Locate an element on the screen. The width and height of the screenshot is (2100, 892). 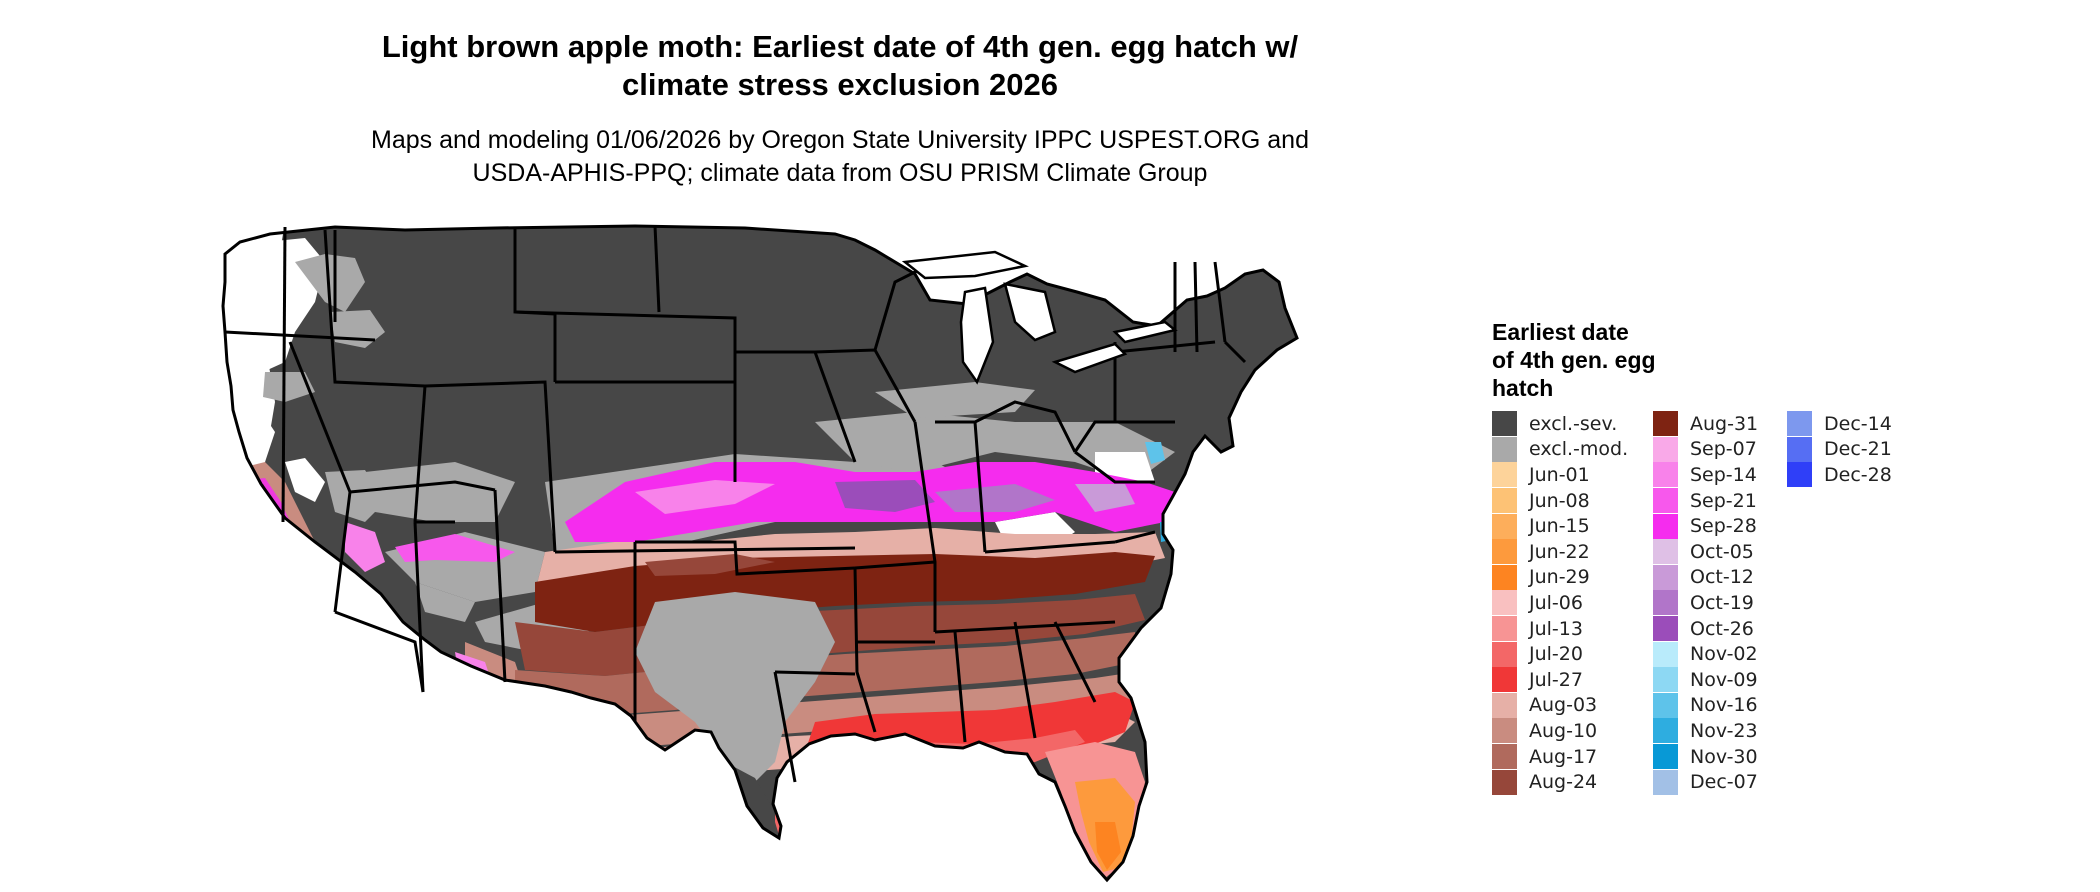
legend-label: Sep-28 is located at coordinates (1723, 526).